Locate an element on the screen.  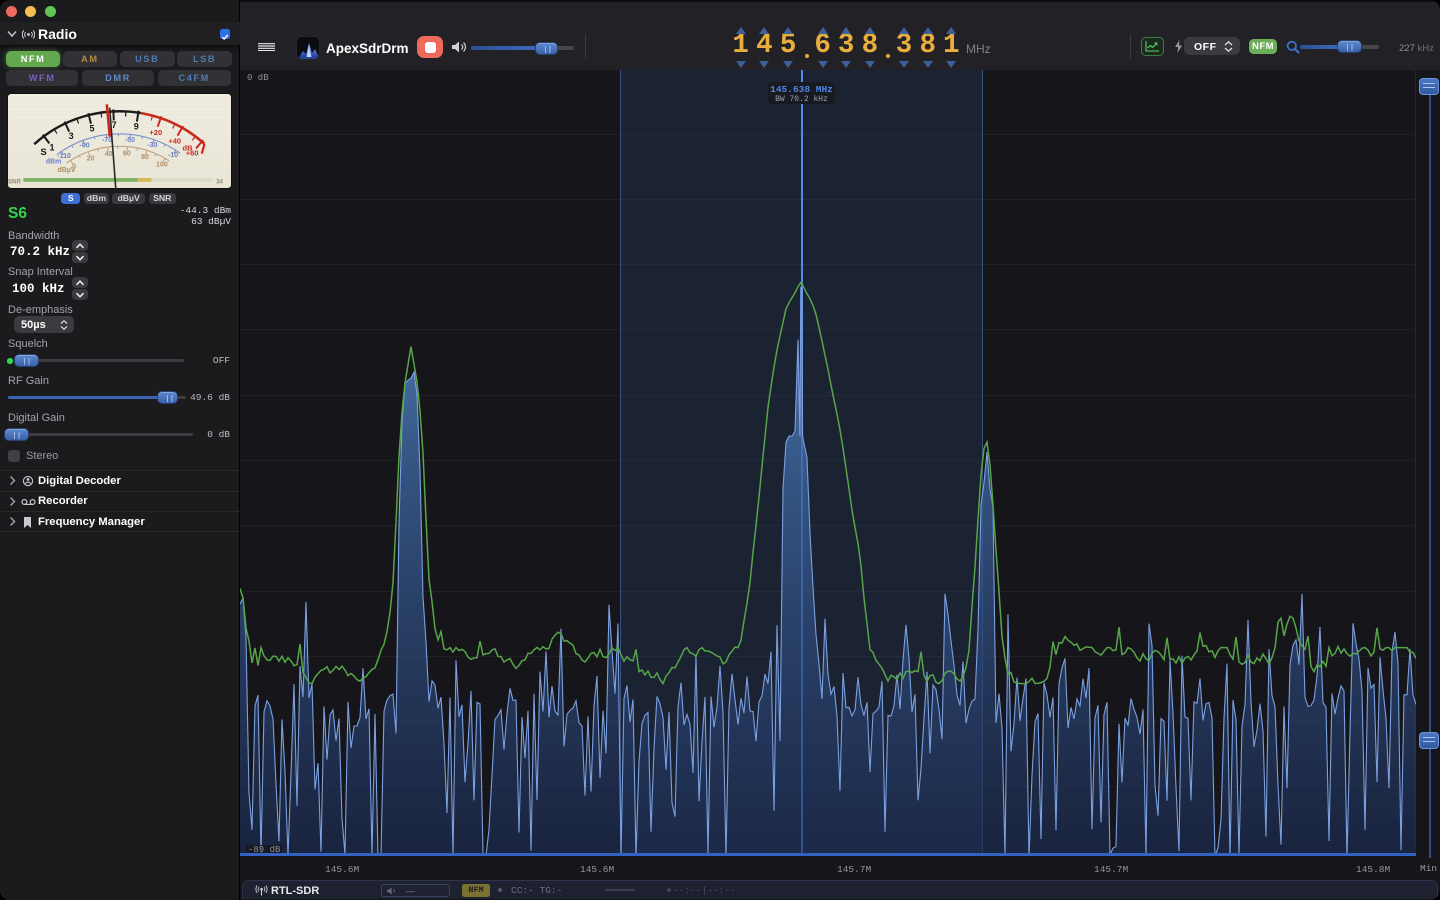
svg-text: 1 is located at coordinates (51, 147).